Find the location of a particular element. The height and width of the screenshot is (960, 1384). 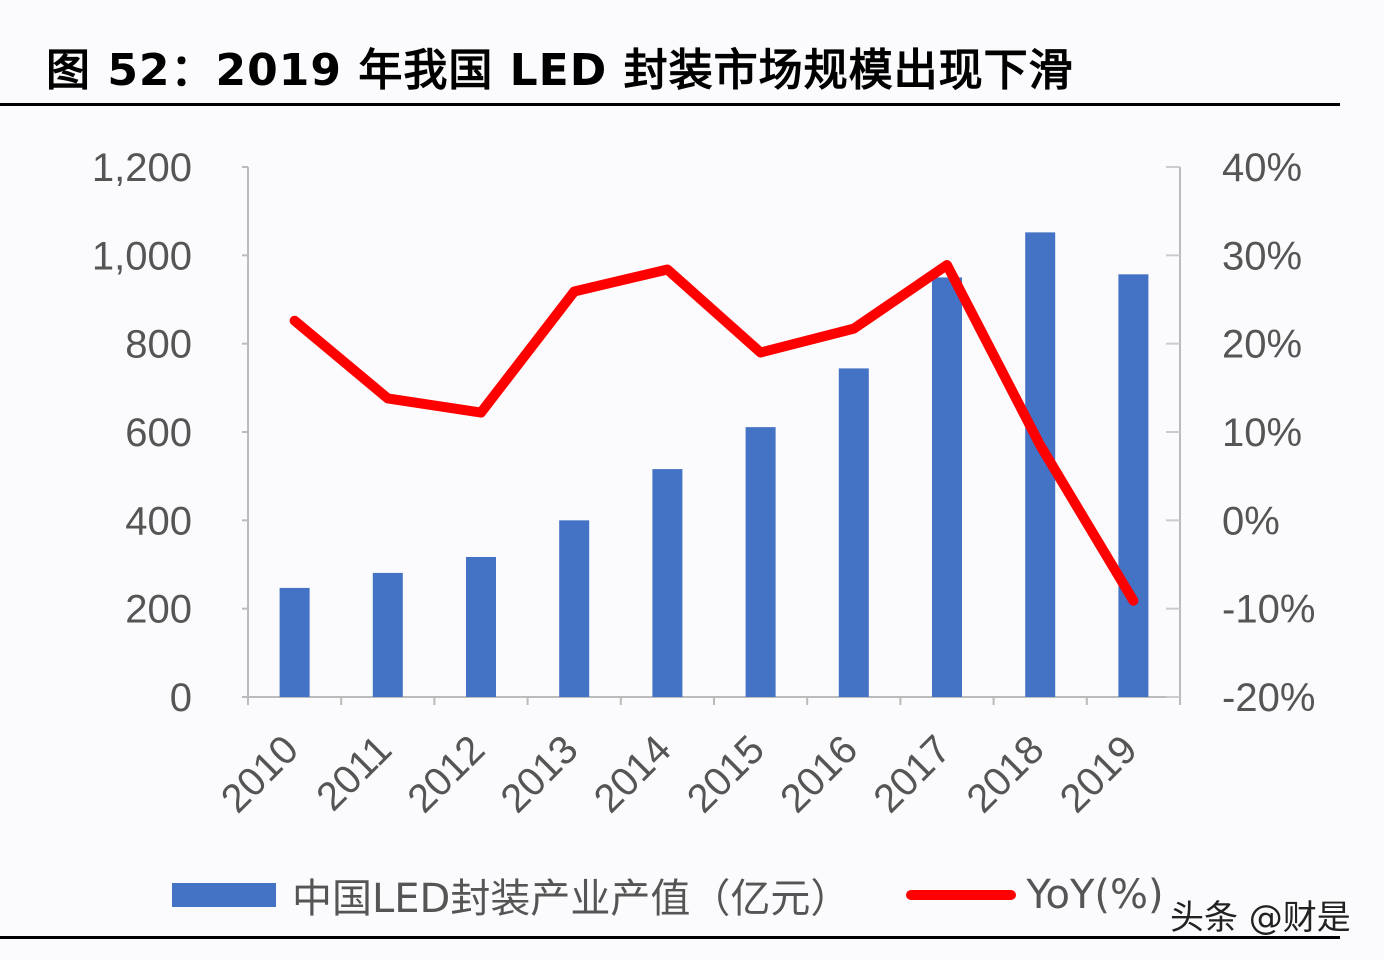

x-tick-label: 2014 is located at coordinates (633, 774).